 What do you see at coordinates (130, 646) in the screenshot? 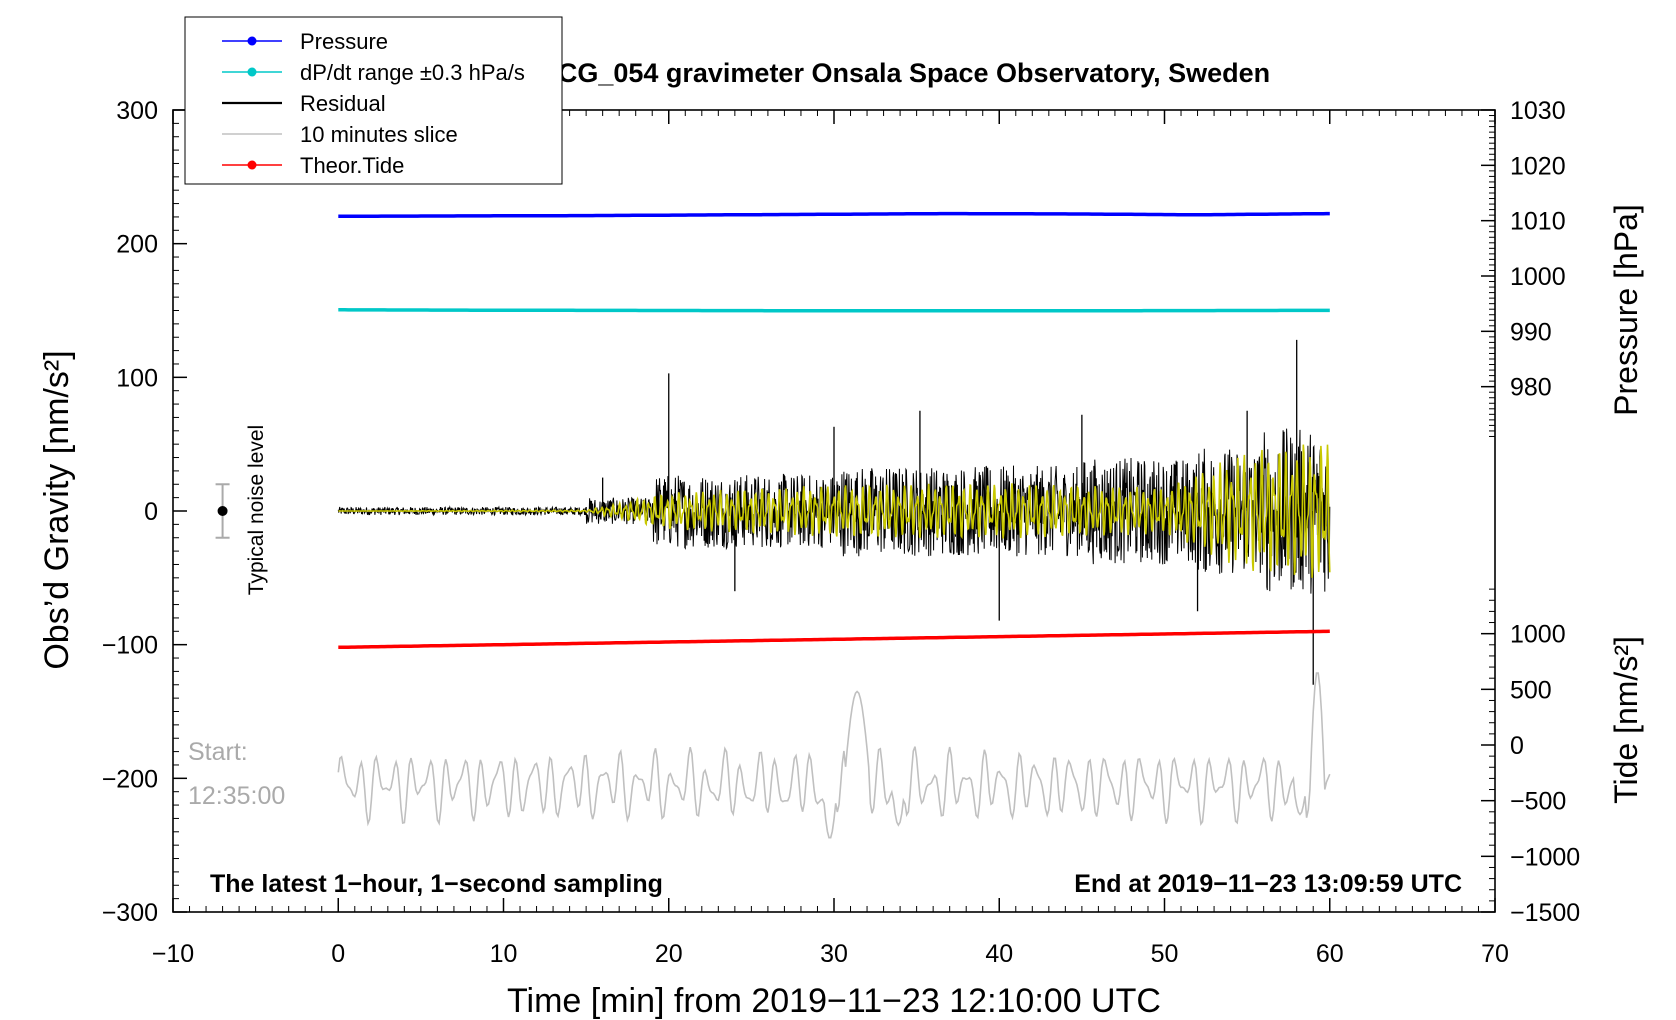
I see `y-tick-label: −100` at bounding box center [130, 646].